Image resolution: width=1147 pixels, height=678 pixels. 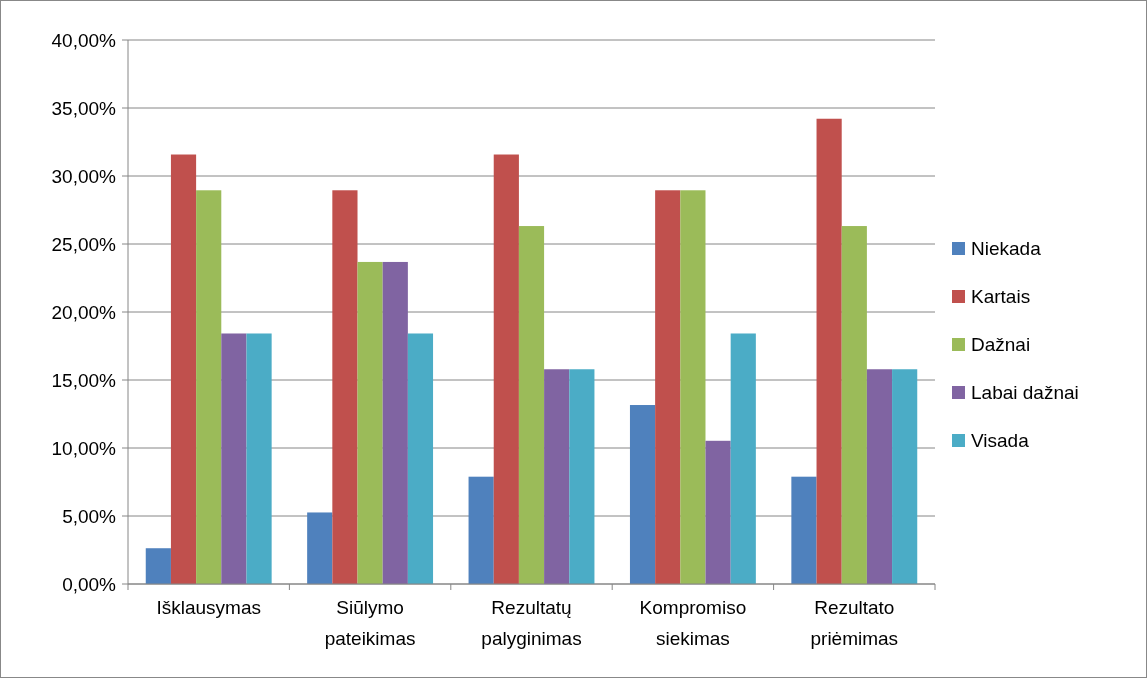 What do you see at coordinates (1025, 392) in the screenshot?
I see `legend-label: Labai dažnai` at bounding box center [1025, 392].